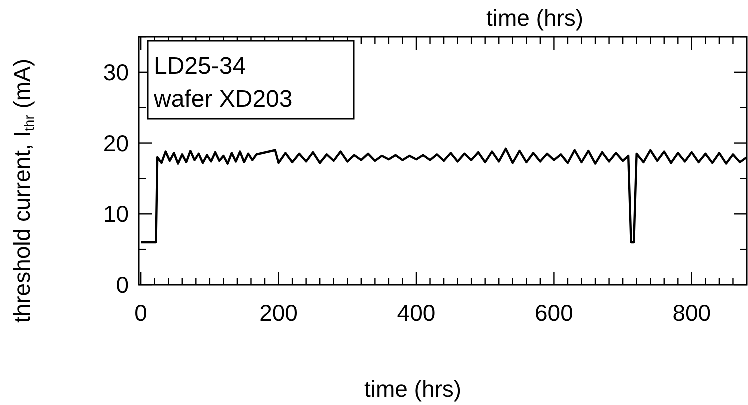 Image resolution: width=748 pixels, height=405 pixels. Describe the element at coordinates (535, 18) in the screenshot. I see `x2-axis-title: time (hrs)` at that location.